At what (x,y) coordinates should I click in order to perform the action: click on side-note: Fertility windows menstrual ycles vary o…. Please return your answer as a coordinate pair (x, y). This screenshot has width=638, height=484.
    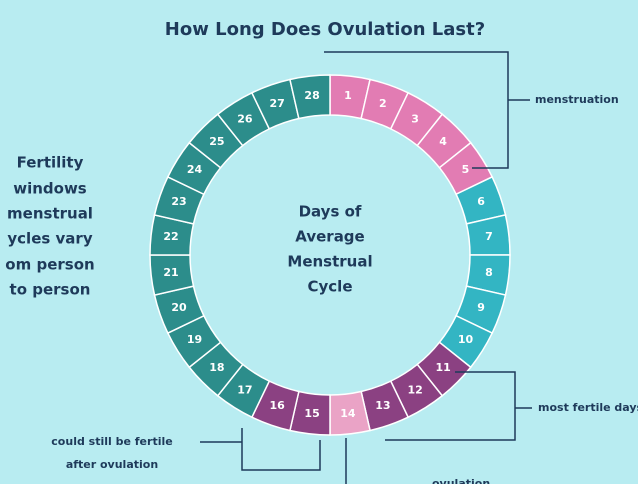
    Looking at the image, I should click on (49, 226).